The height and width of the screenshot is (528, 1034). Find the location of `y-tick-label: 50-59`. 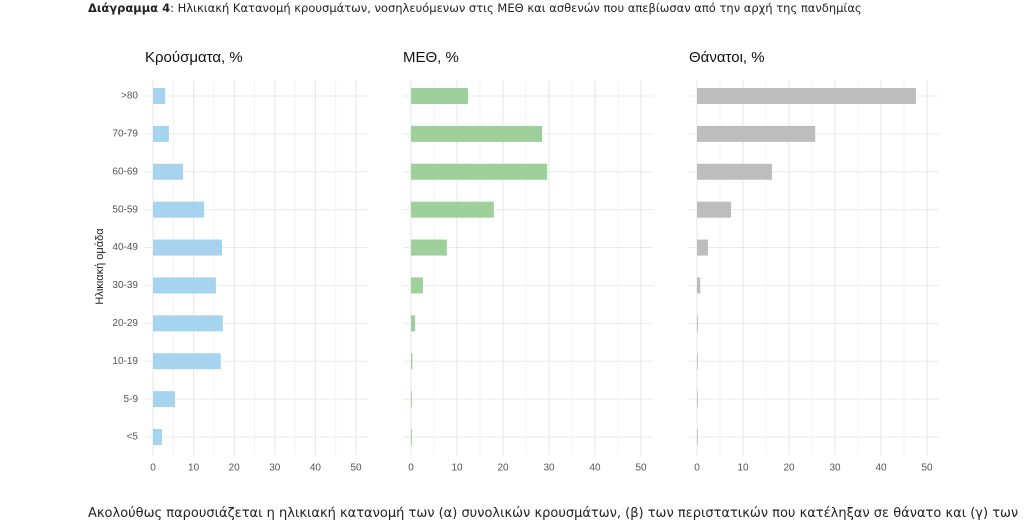

y-tick-label: 50-59 is located at coordinates (125, 209).